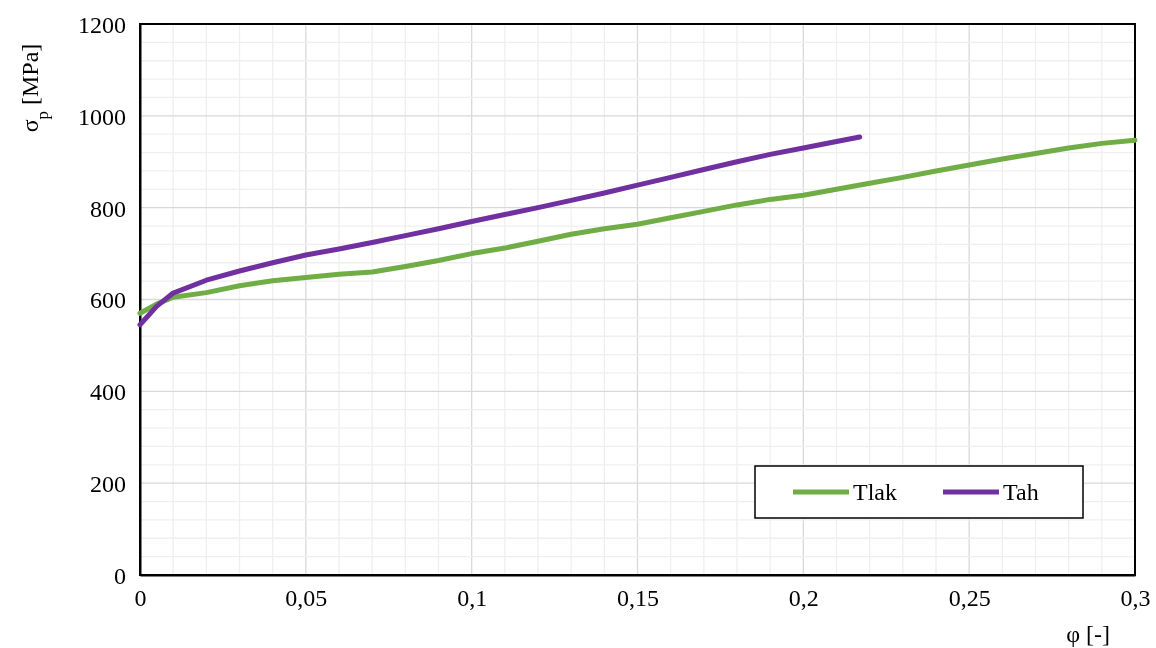 Image resolution: width=1156 pixels, height=648 pixels. Describe the element at coordinates (108, 484) in the screenshot. I see `y-tick-label: 200` at that location.